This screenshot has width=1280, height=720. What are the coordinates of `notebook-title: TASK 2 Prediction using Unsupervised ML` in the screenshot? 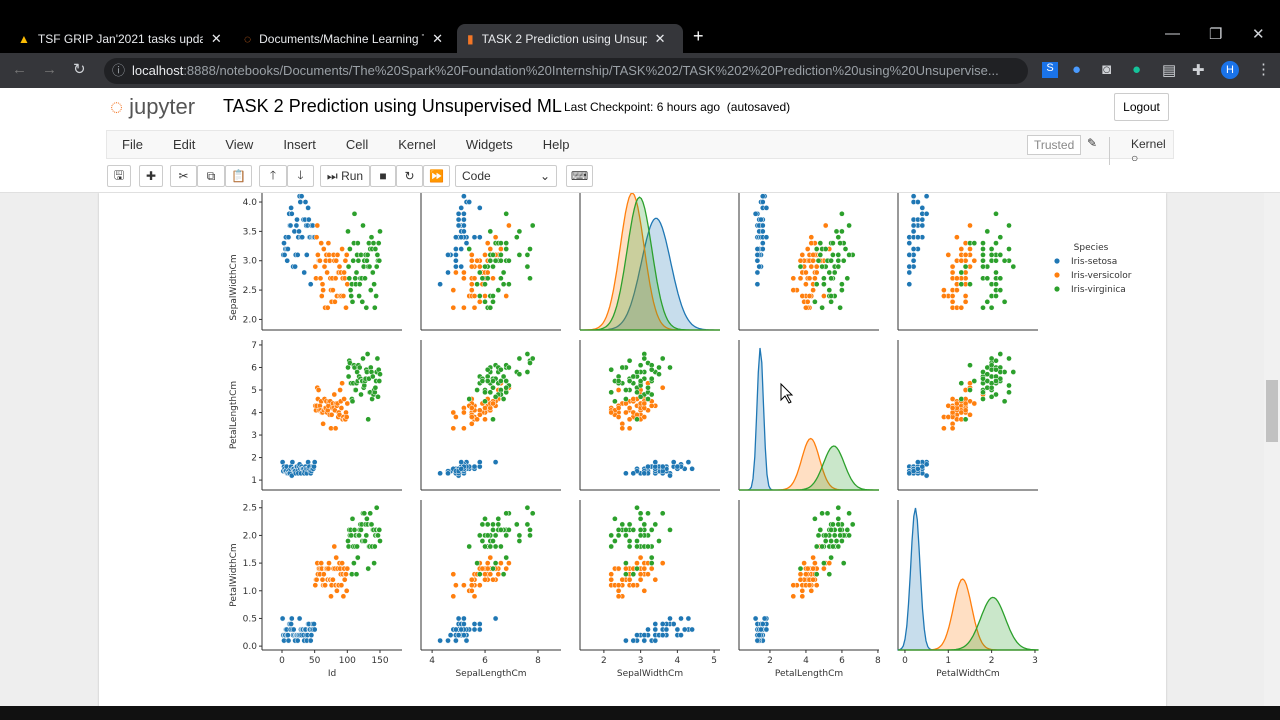 It's located at (392, 106).